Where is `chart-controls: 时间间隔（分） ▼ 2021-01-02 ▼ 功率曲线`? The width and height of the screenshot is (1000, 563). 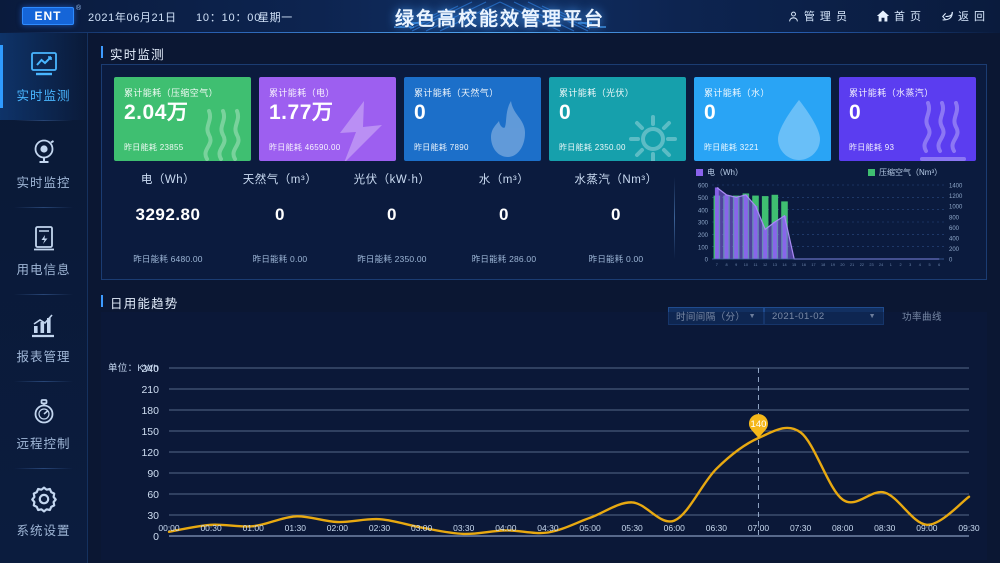
chart-controls: 时间间隔（分） ▼ 2021-01-02 ▼ 功率曲线 is located at coordinates (828, 316).